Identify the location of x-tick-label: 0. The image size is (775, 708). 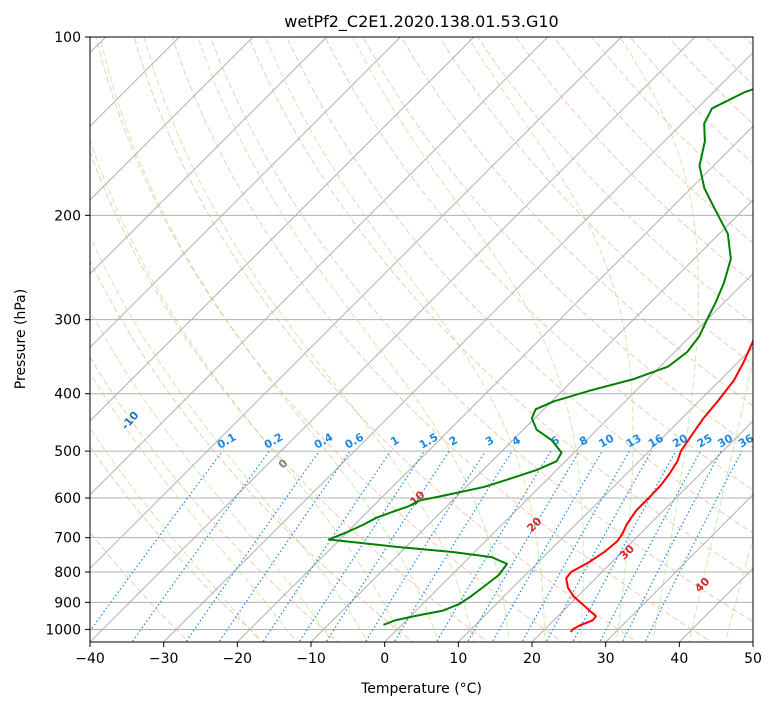
(384, 659).